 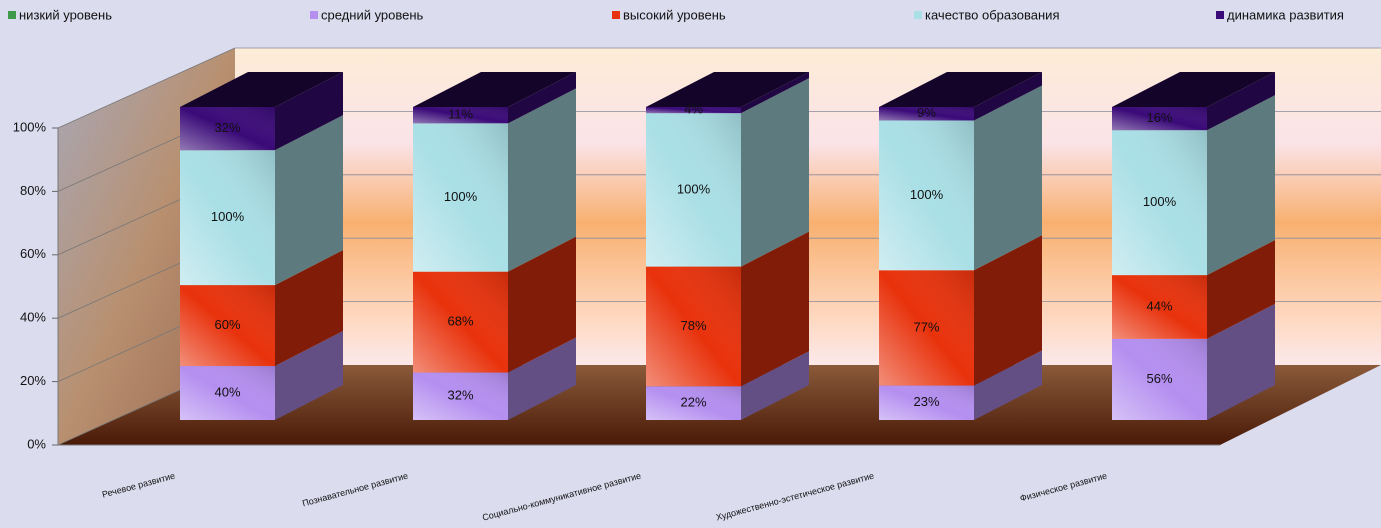 What do you see at coordinates (1285, 14) in the screenshot?
I see `legend-label: динамика развития` at bounding box center [1285, 14].